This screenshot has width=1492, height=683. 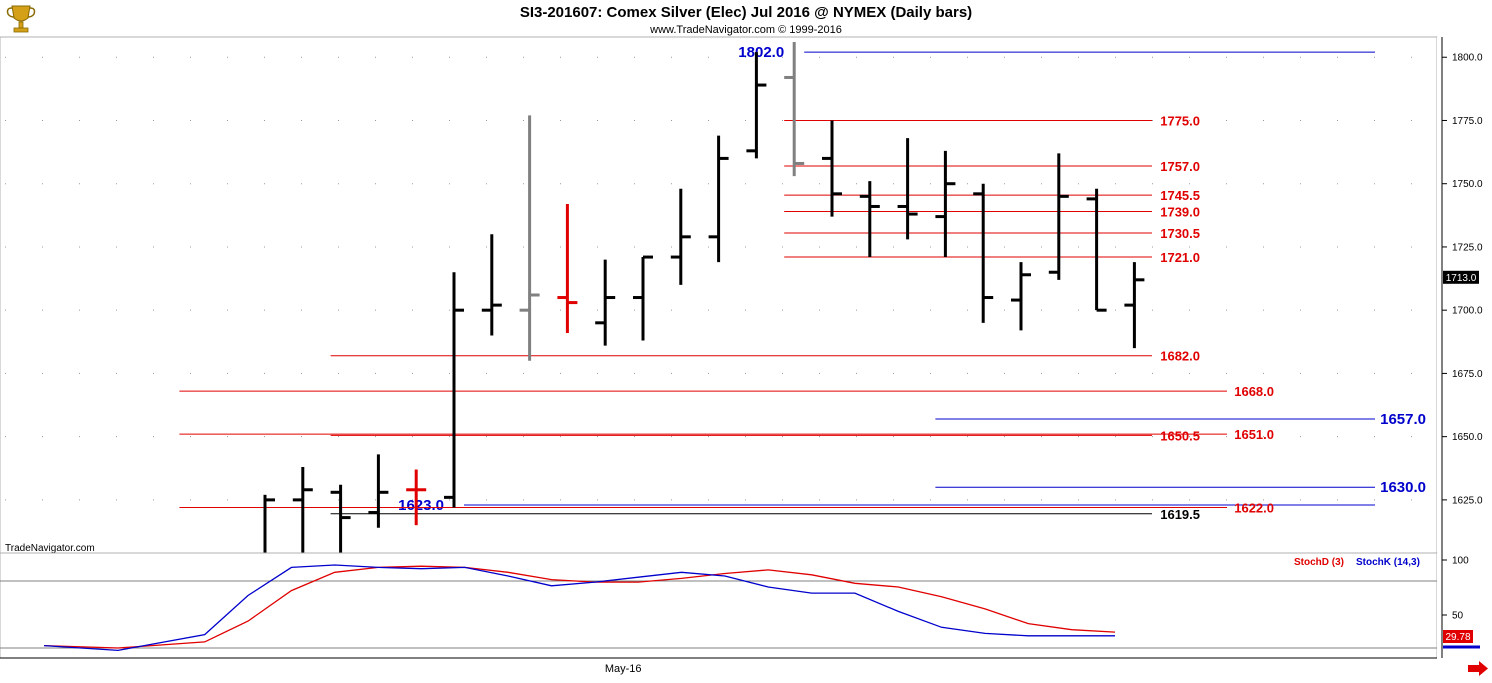 What do you see at coordinates (1180, 435) in the screenshot?
I see `level-label-1650.5: 1650.5` at bounding box center [1180, 435].